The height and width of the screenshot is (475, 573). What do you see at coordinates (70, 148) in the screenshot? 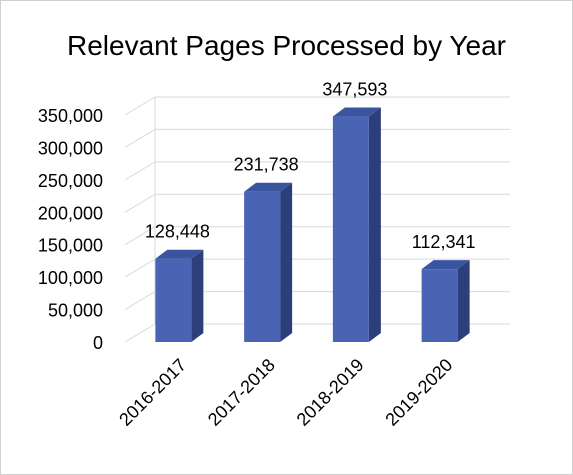
I see `y-tick-label-6: 300,000` at bounding box center [70, 148].